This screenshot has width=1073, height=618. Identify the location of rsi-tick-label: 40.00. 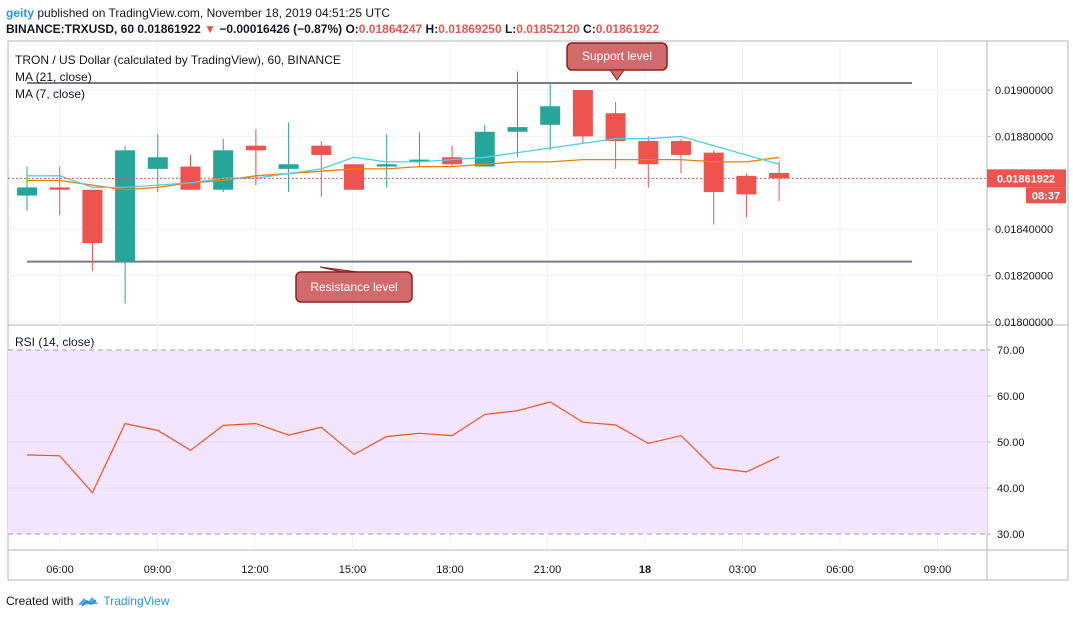
(1011, 489).